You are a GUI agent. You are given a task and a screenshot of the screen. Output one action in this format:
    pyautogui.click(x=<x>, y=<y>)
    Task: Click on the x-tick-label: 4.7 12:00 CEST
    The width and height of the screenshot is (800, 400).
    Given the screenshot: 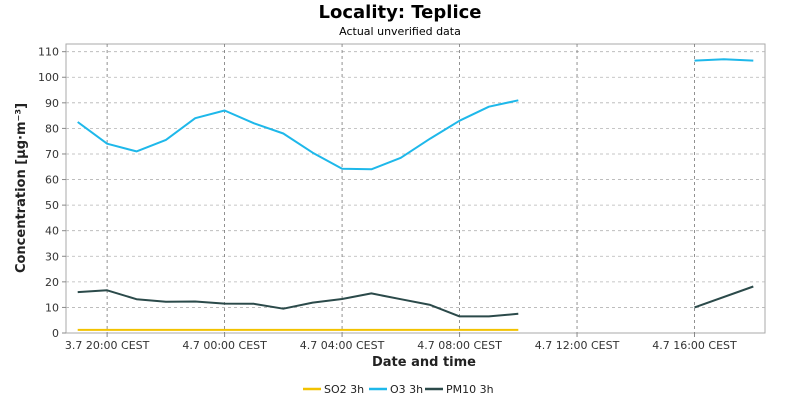 What is the action you would take?
    pyautogui.click(x=577, y=345)
    